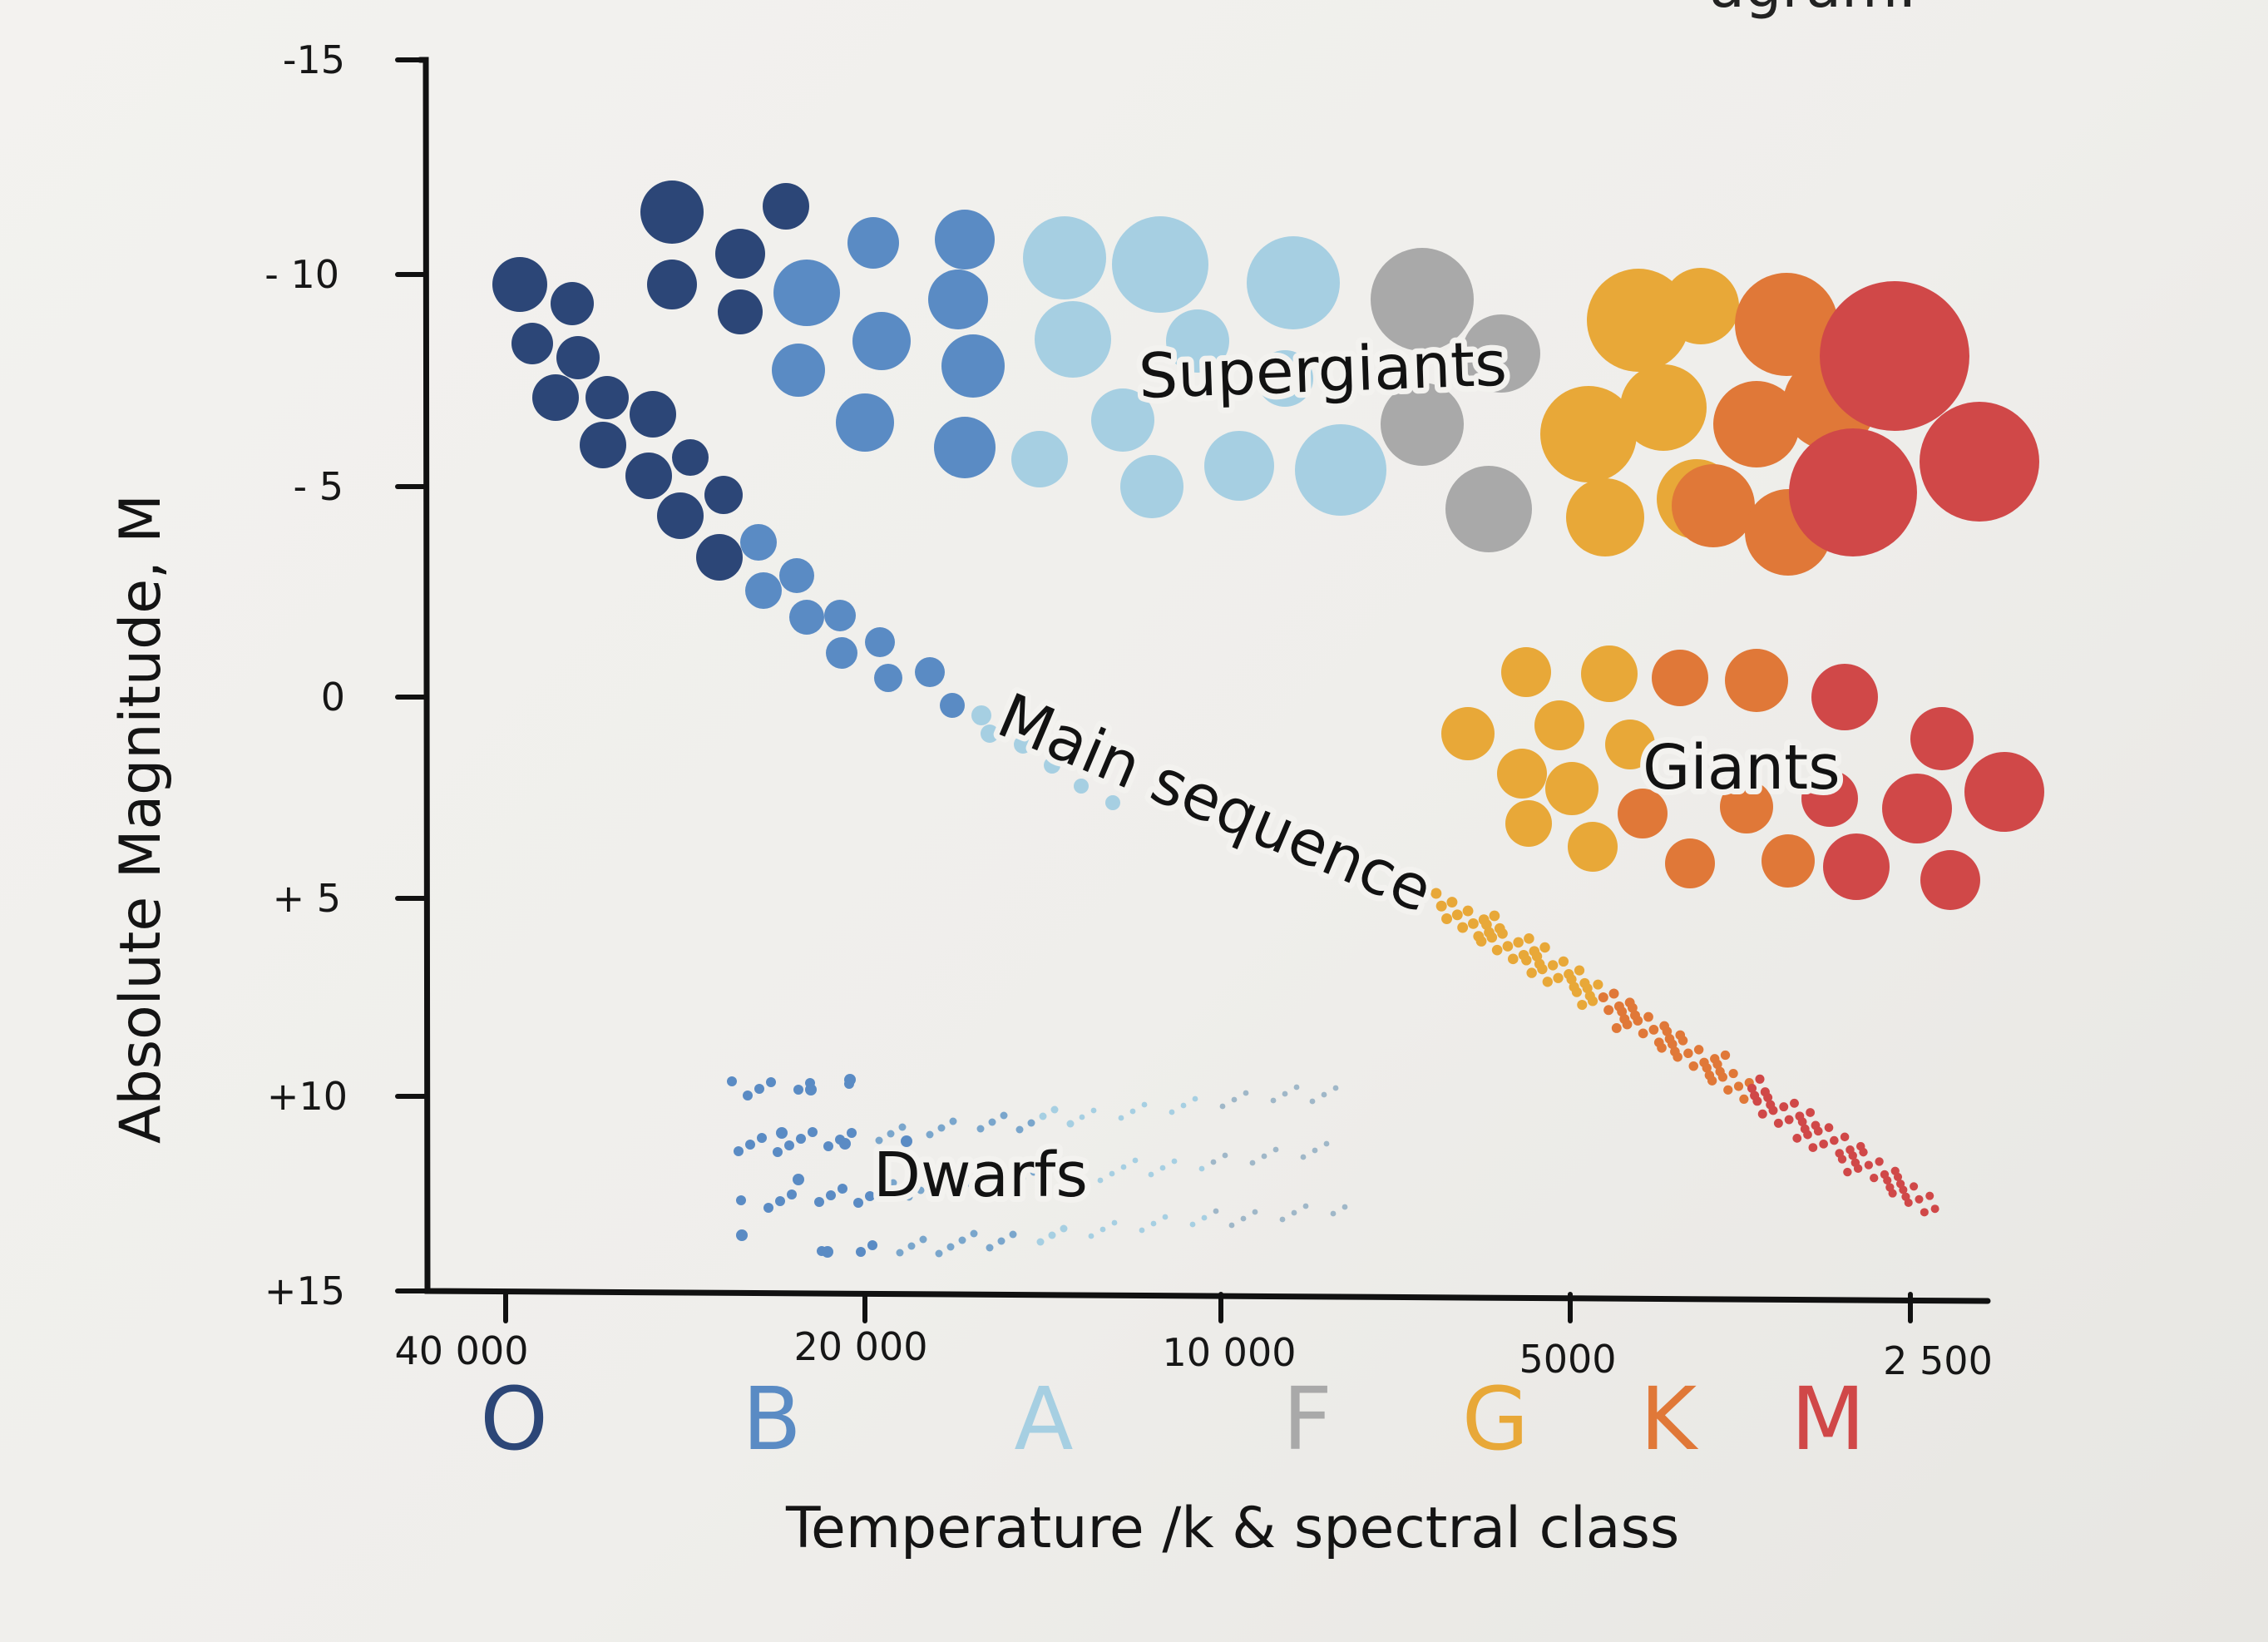 The height and width of the screenshot is (1642, 2268). Describe the element at coordinates (319, 486) in the screenshot. I see `y-tick-label: - 5` at that location.